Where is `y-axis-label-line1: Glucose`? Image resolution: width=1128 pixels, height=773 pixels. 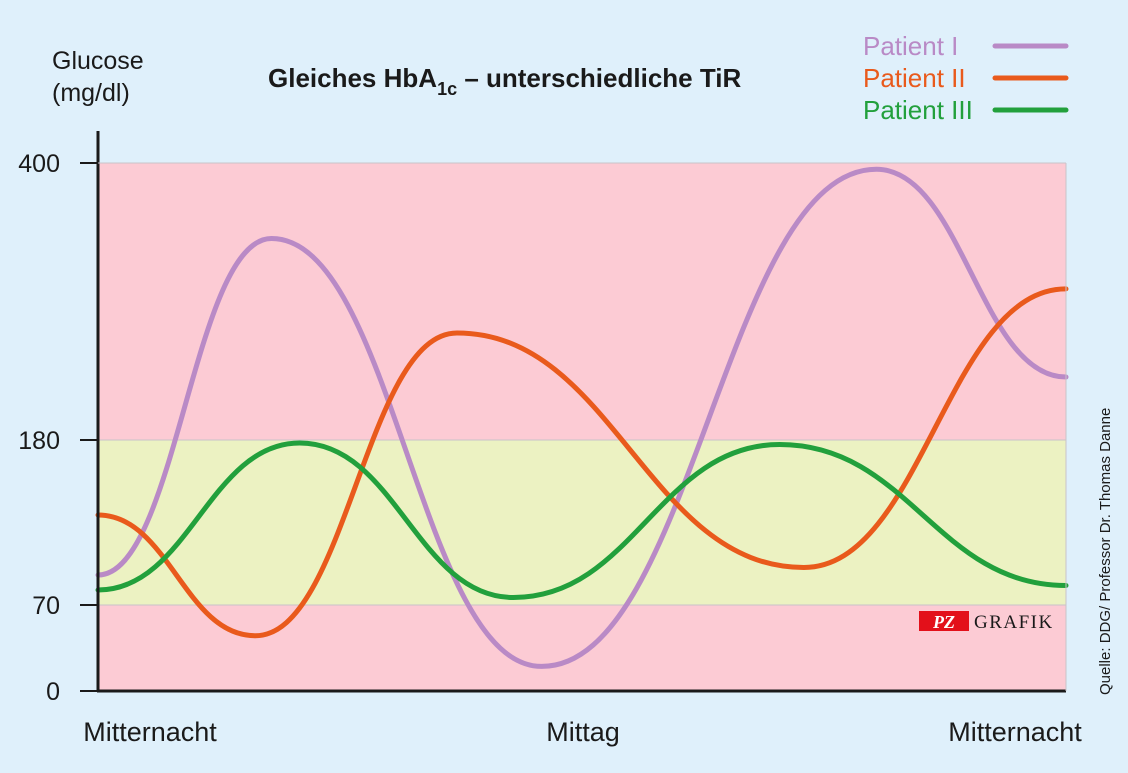
y-axis-label-line1: Glucose is located at coordinates (98, 61).